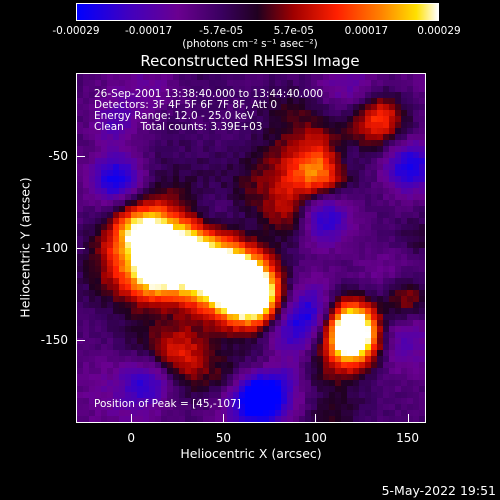 The height and width of the screenshot is (500, 500). I want to click on colorbar-units: (photons cm⁻² s⁻¹ asec⁻²), so click(250, 44).